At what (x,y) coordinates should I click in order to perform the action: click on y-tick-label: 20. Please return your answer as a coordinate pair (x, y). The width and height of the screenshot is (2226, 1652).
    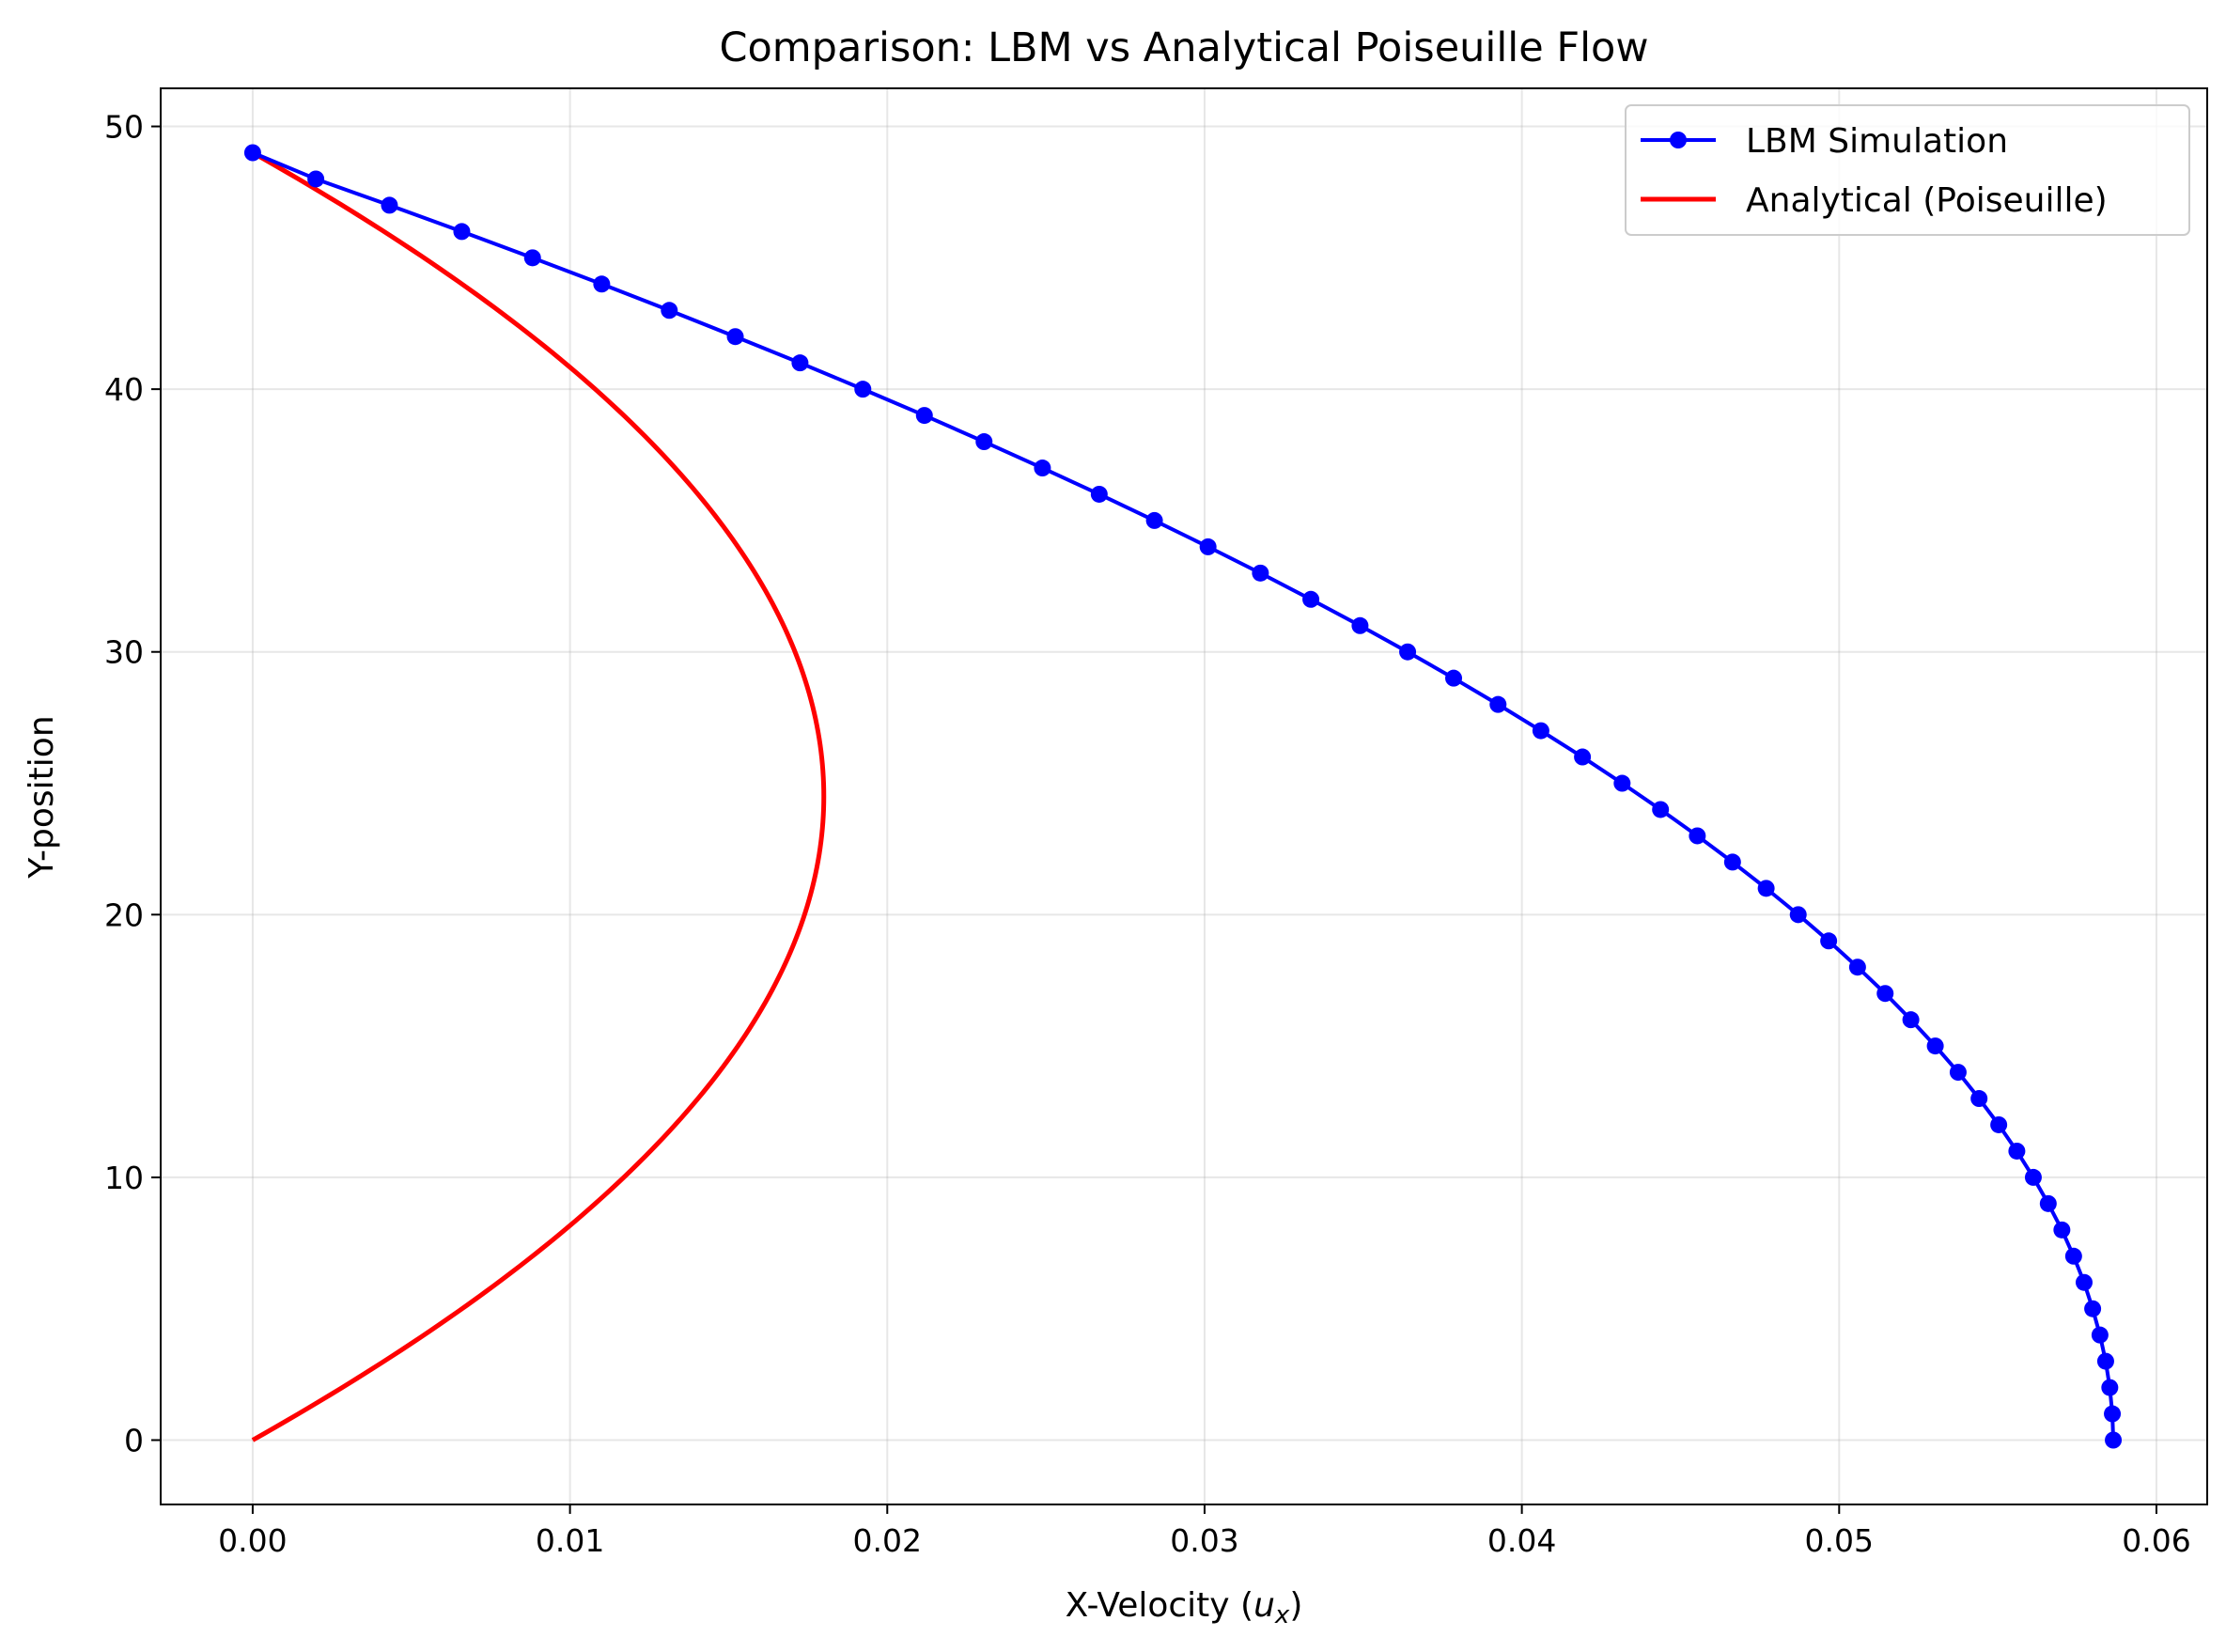
    Looking at the image, I should click on (124, 914).